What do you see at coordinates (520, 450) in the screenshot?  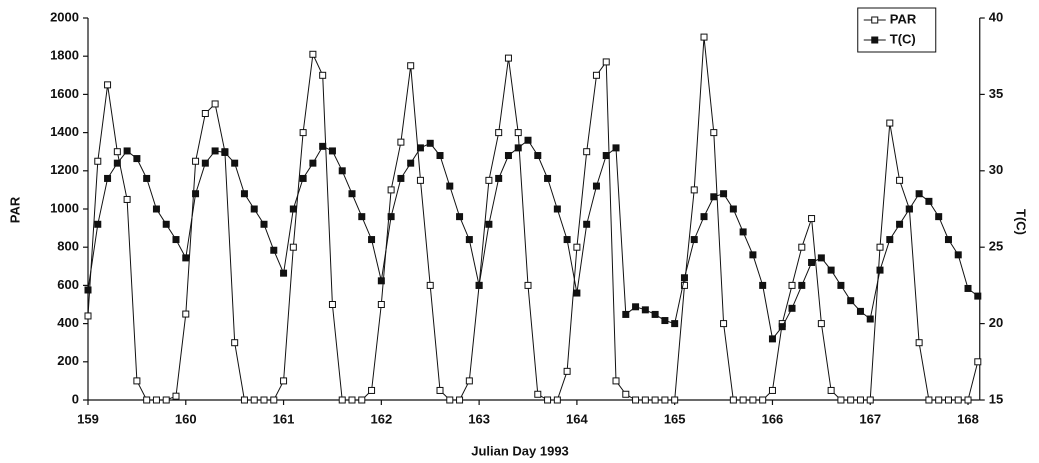 I see `x-axis-label: Julian Day 1993` at bounding box center [520, 450].